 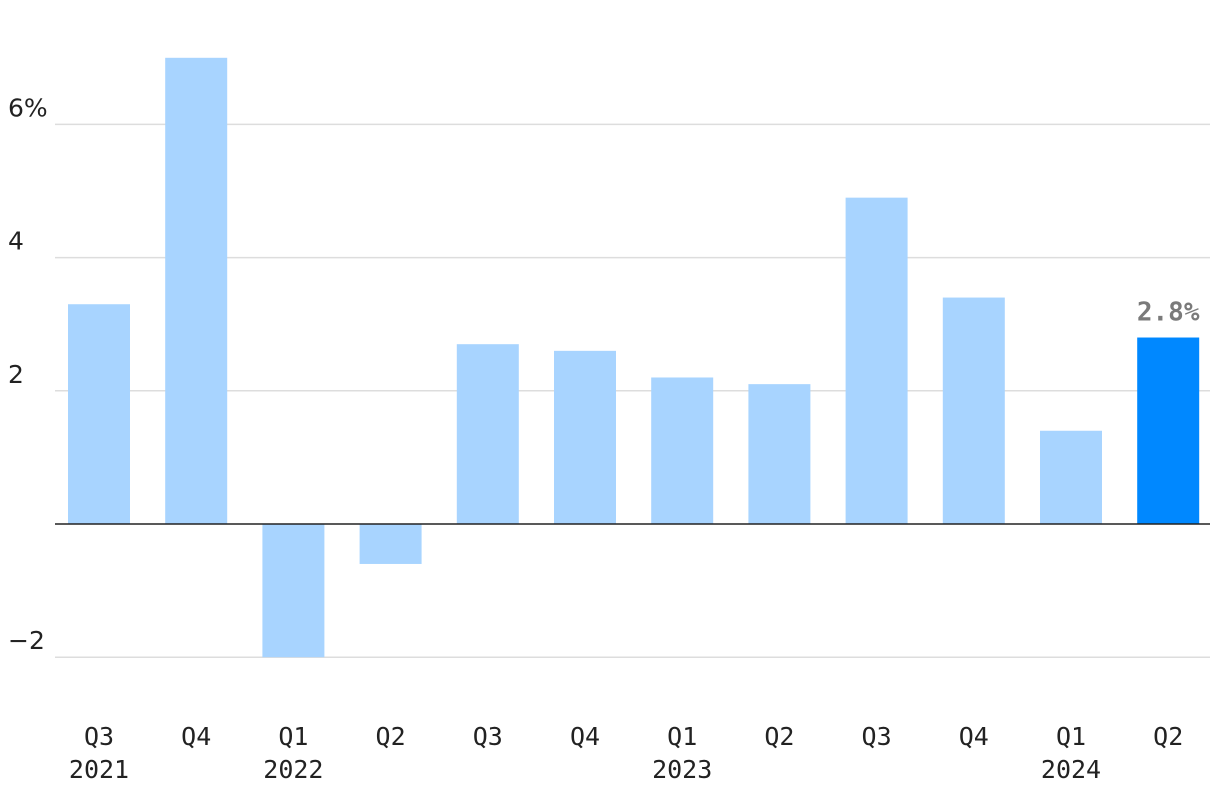 I want to click on x-year-label: 2024, so click(x=1071, y=769).